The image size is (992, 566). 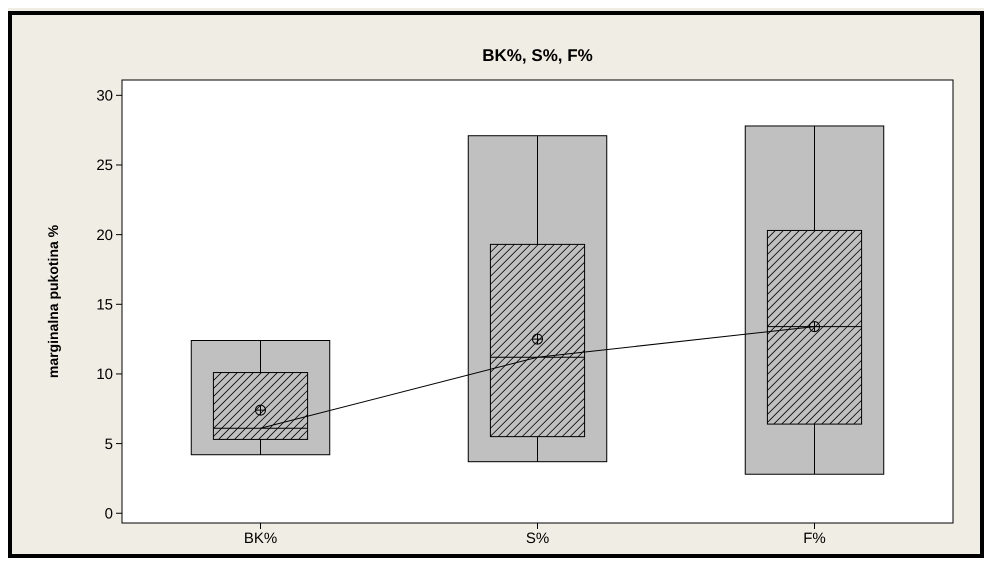 What do you see at coordinates (538, 538) in the screenshot?
I see `x-tick-label: S%` at bounding box center [538, 538].